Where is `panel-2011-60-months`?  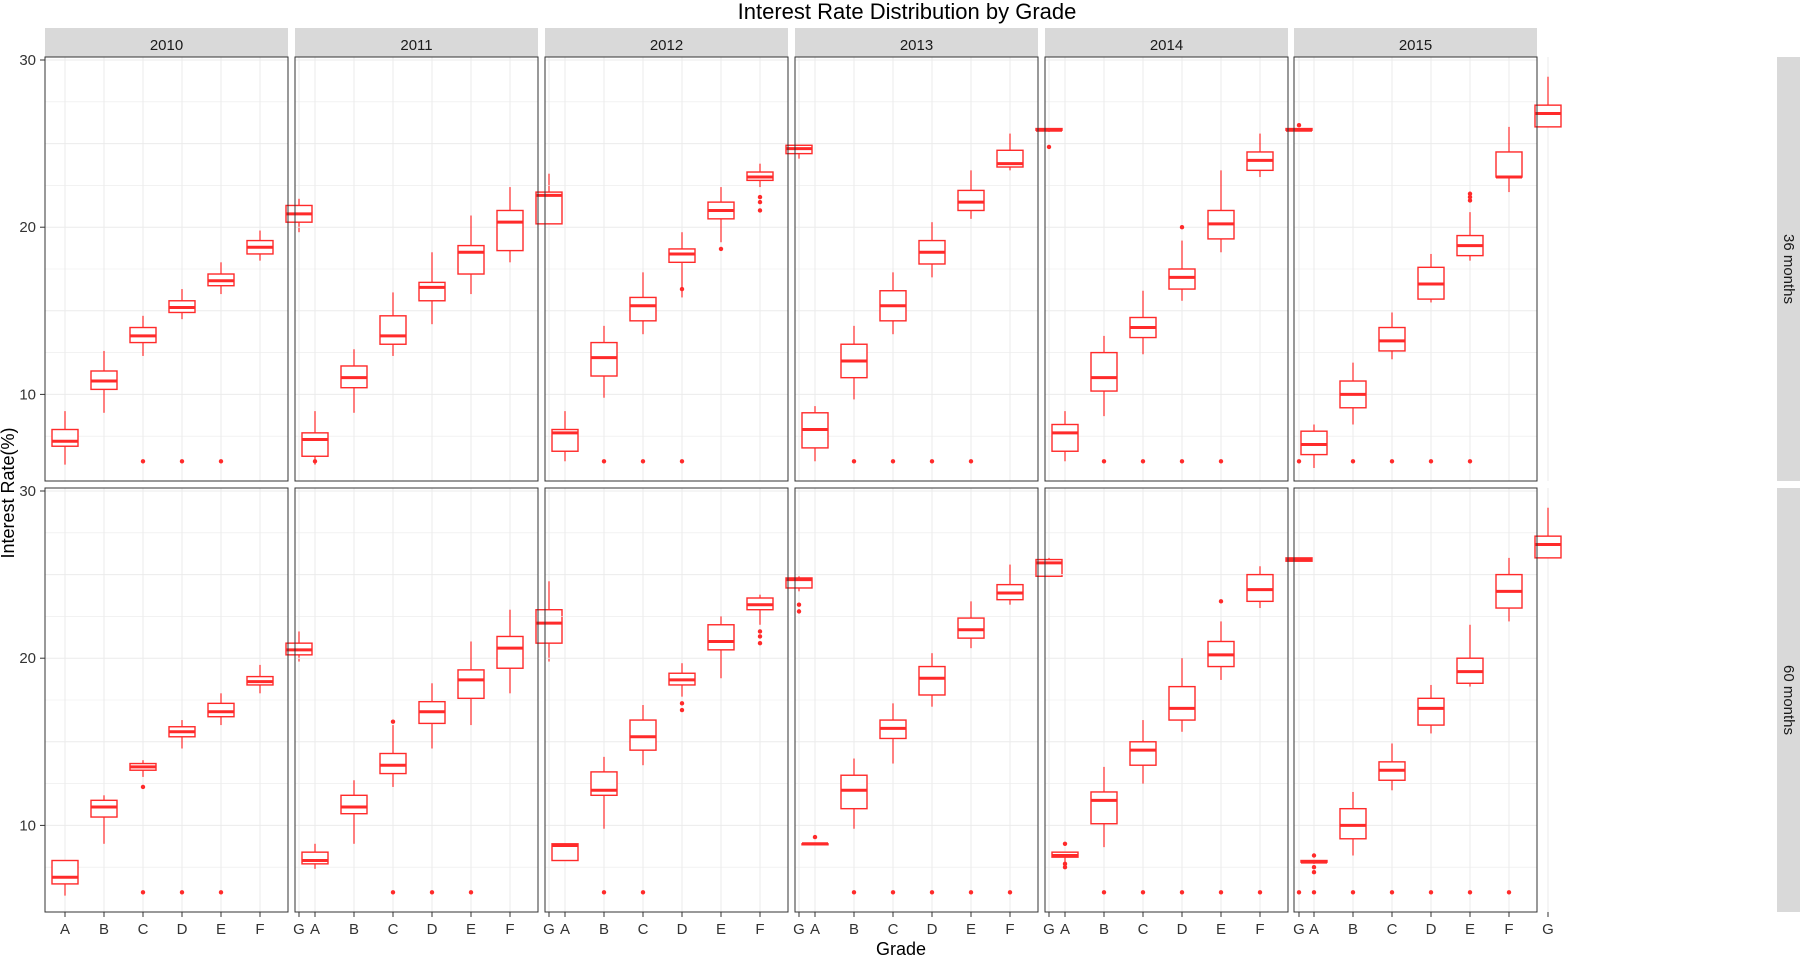
panel-2011-60-months is located at coordinates (428, 700).